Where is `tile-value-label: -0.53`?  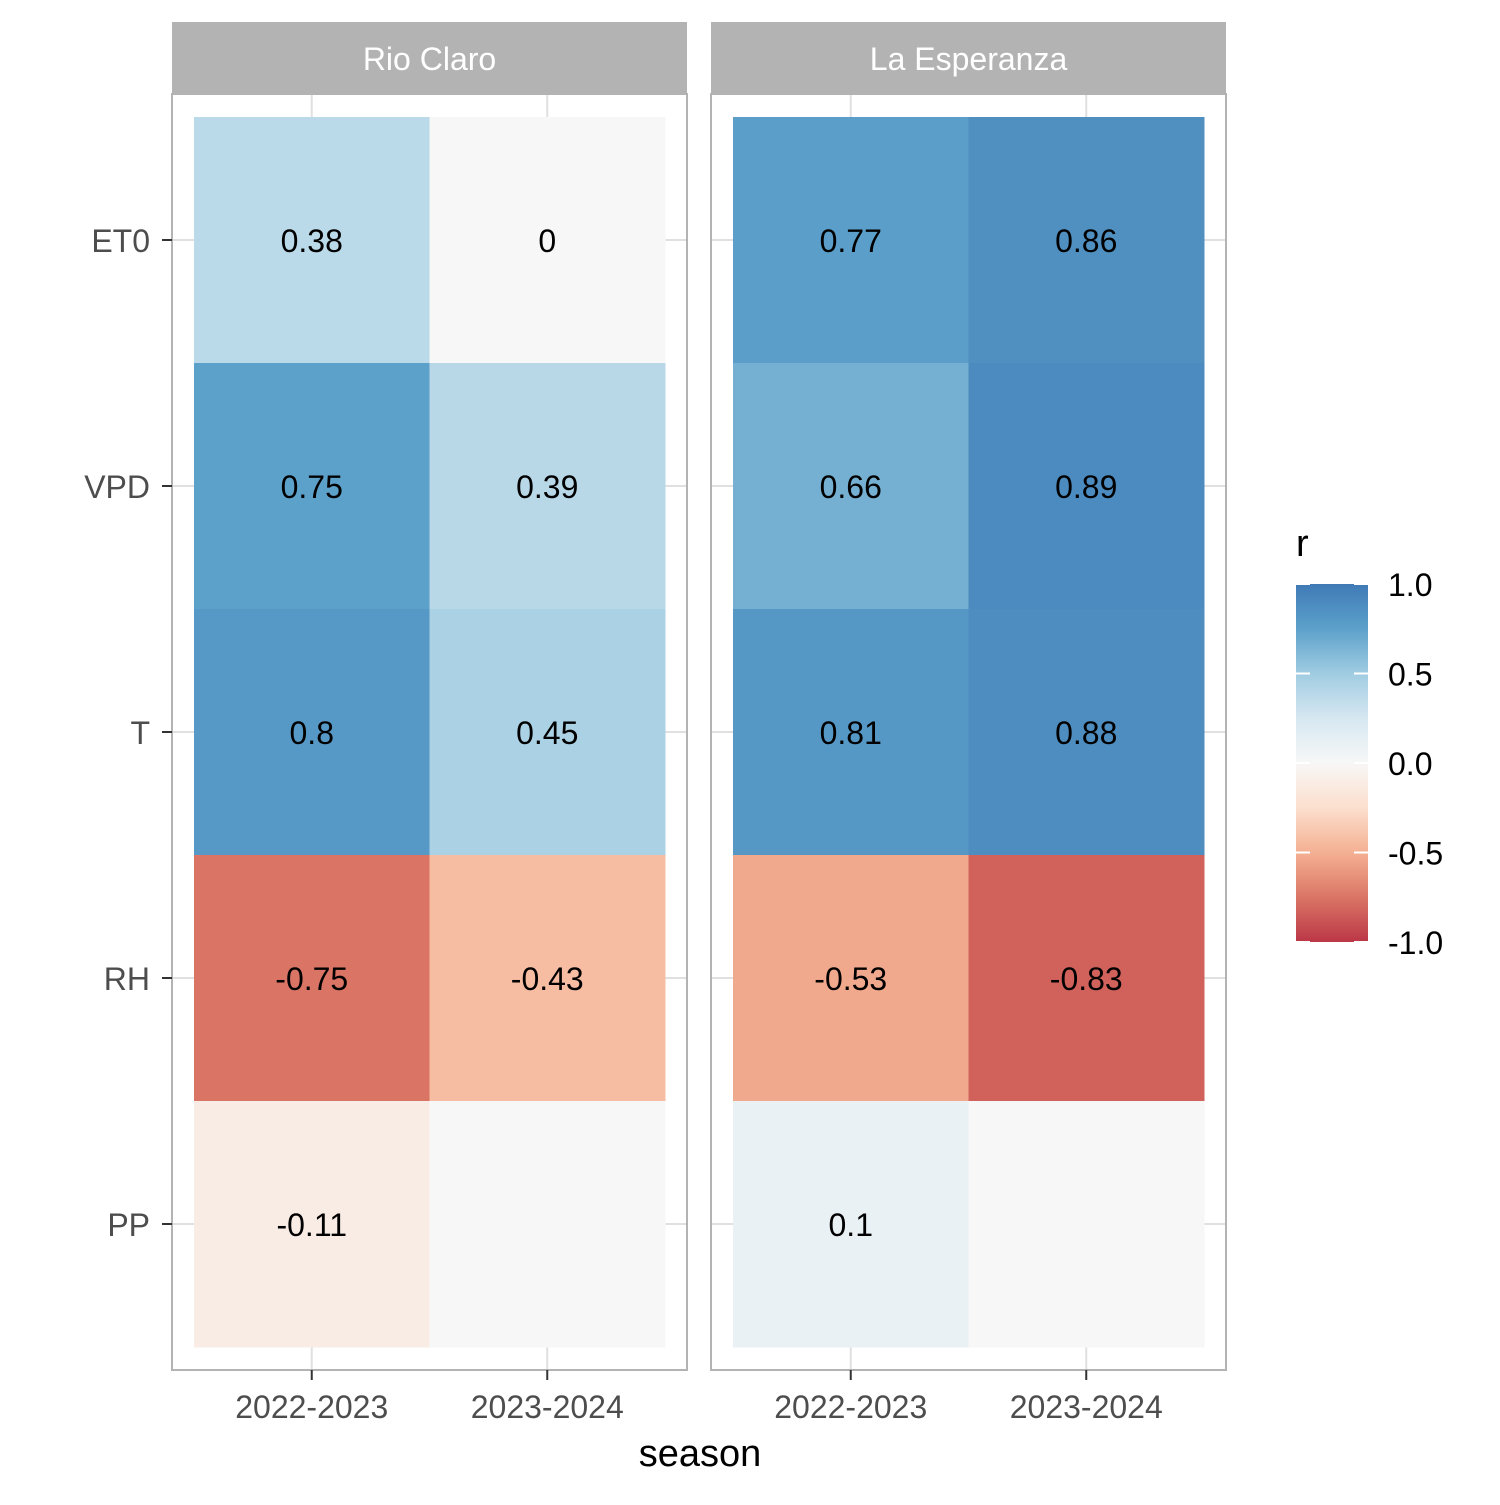
tile-value-label: -0.53 is located at coordinates (850, 979).